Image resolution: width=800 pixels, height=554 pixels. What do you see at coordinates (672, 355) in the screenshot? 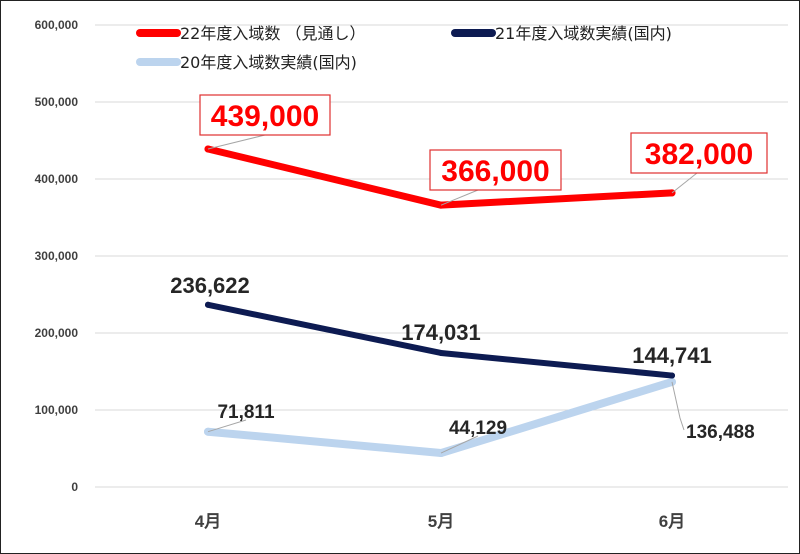
I see `data-label-21: 144,741` at bounding box center [672, 355].